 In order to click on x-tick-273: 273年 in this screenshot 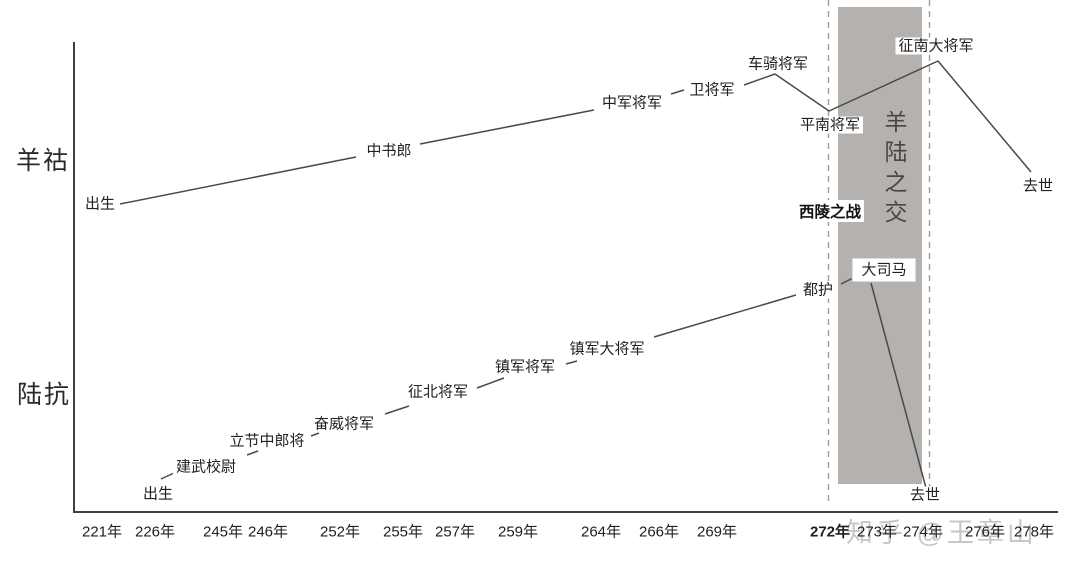, I will do `click(877, 532)`.